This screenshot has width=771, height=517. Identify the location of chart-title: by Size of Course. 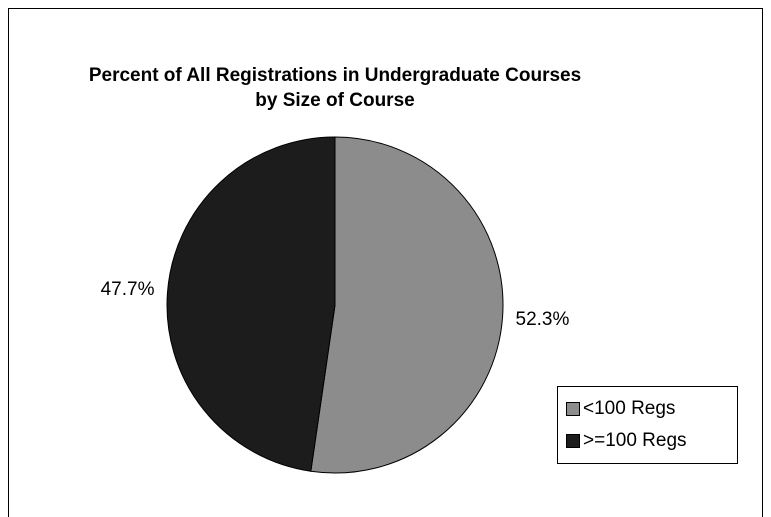
(334, 100).